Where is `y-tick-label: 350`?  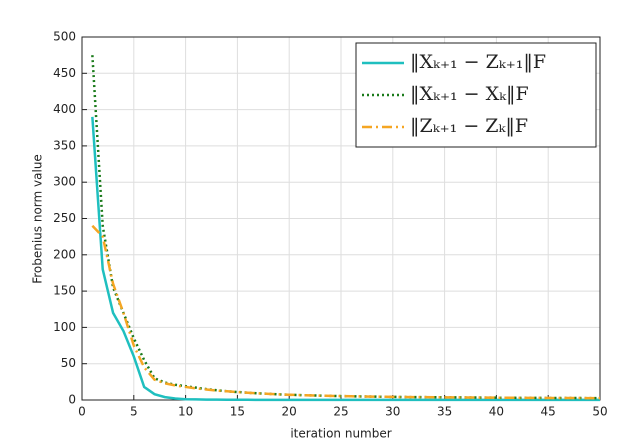 y-tick-label: 350 is located at coordinates (64, 145).